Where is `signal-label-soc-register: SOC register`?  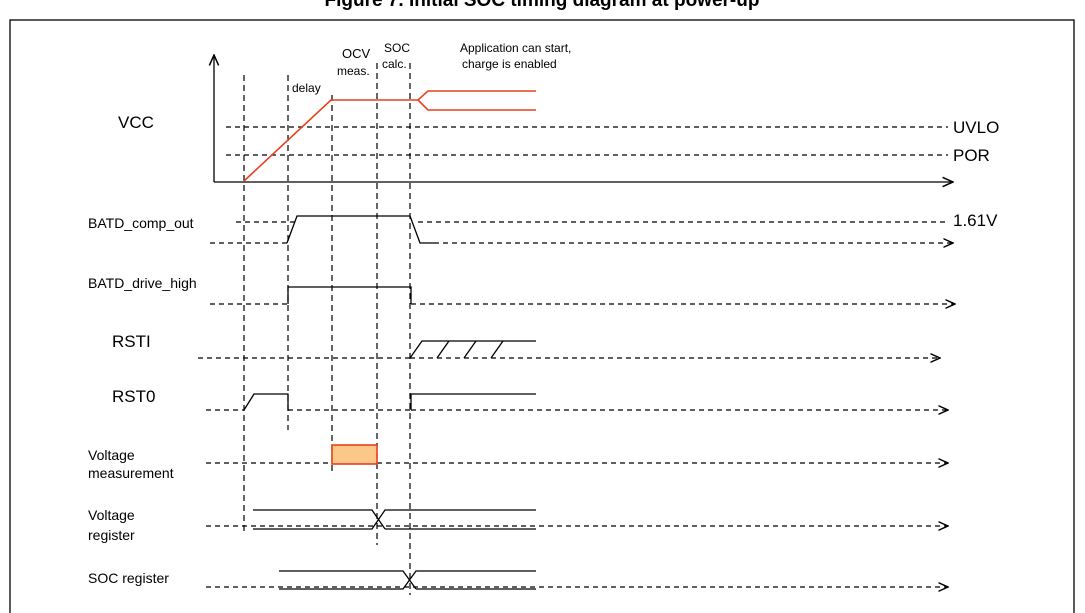 signal-label-soc-register: SOC register is located at coordinates (128, 578).